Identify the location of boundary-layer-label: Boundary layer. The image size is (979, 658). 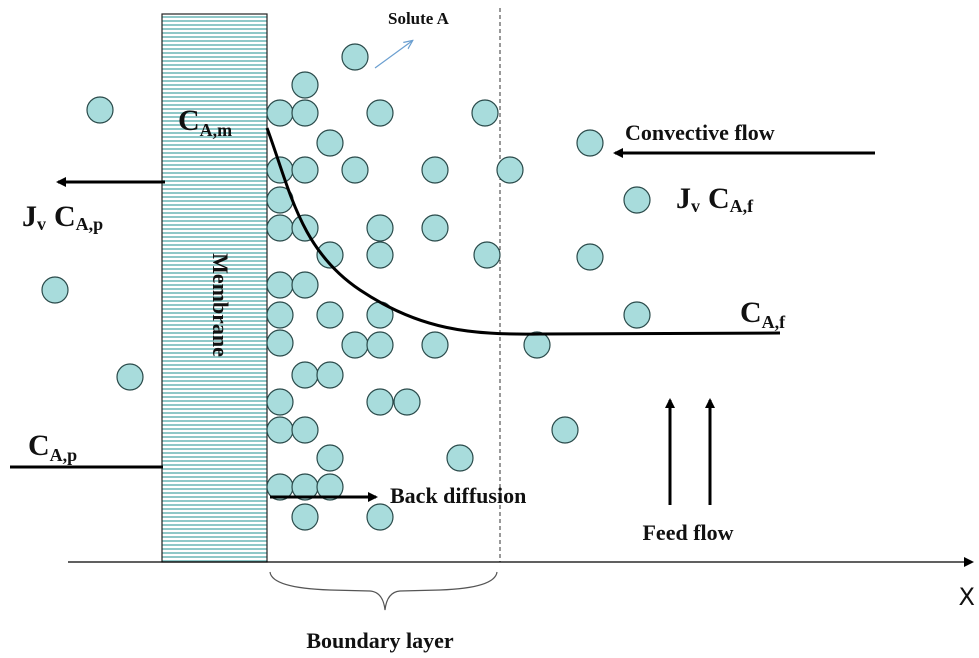
(380, 640).